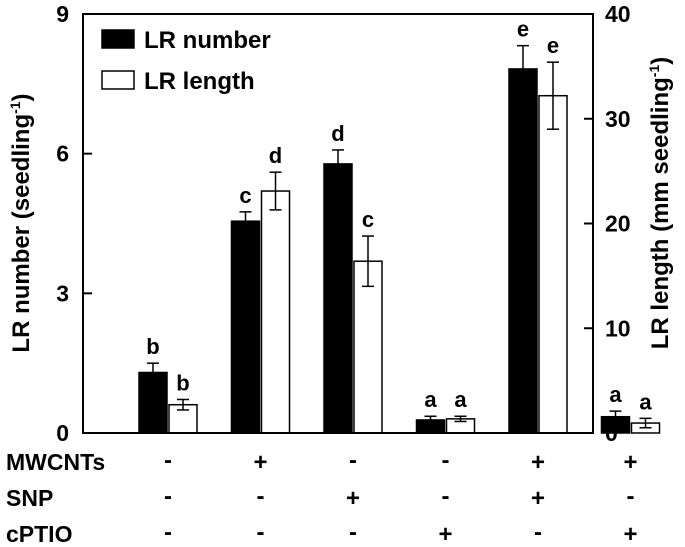 The height and width of the screenshot is (547, 685). Describe the element at coordinates (618, 14) in the screenshot. I see `right-tick-label: 40` at that location.